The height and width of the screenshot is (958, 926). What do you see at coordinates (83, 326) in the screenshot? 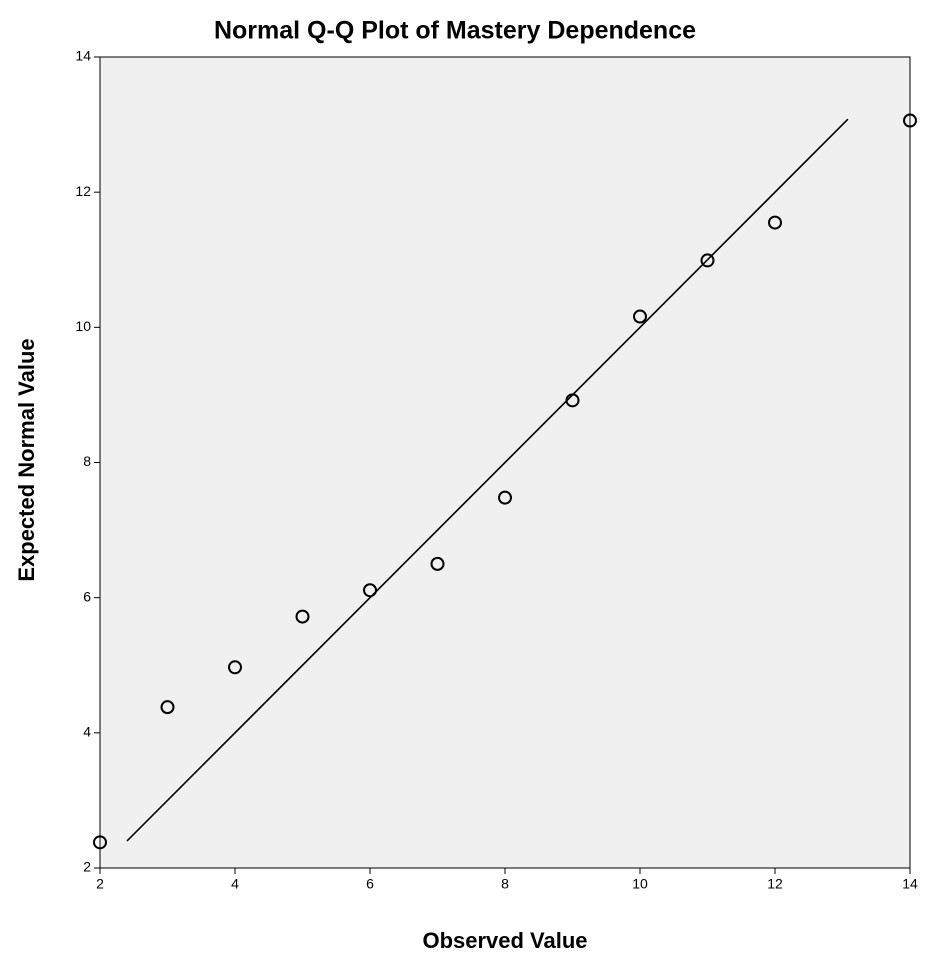
I see `y-tick-label: 10` at bounding box center [83, 326].